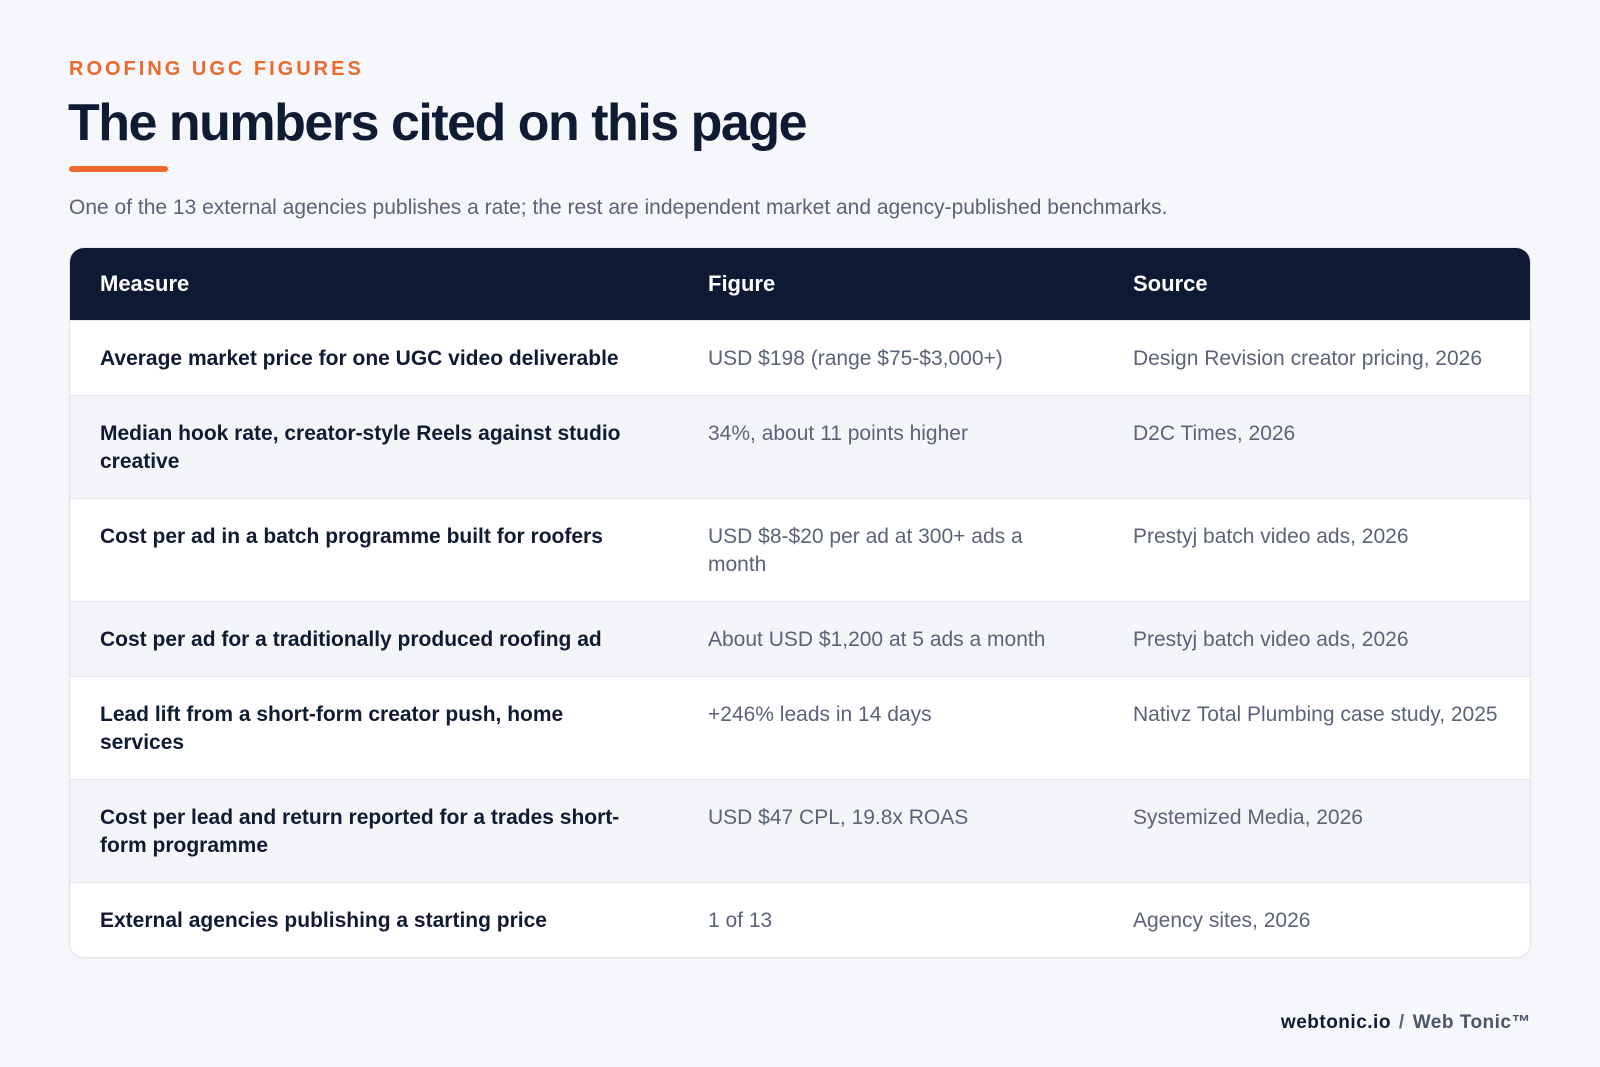 This screenshot has height=1067, width=1600. I want to click on footer-brand: Web Tonic™, so click(1471, 1022).